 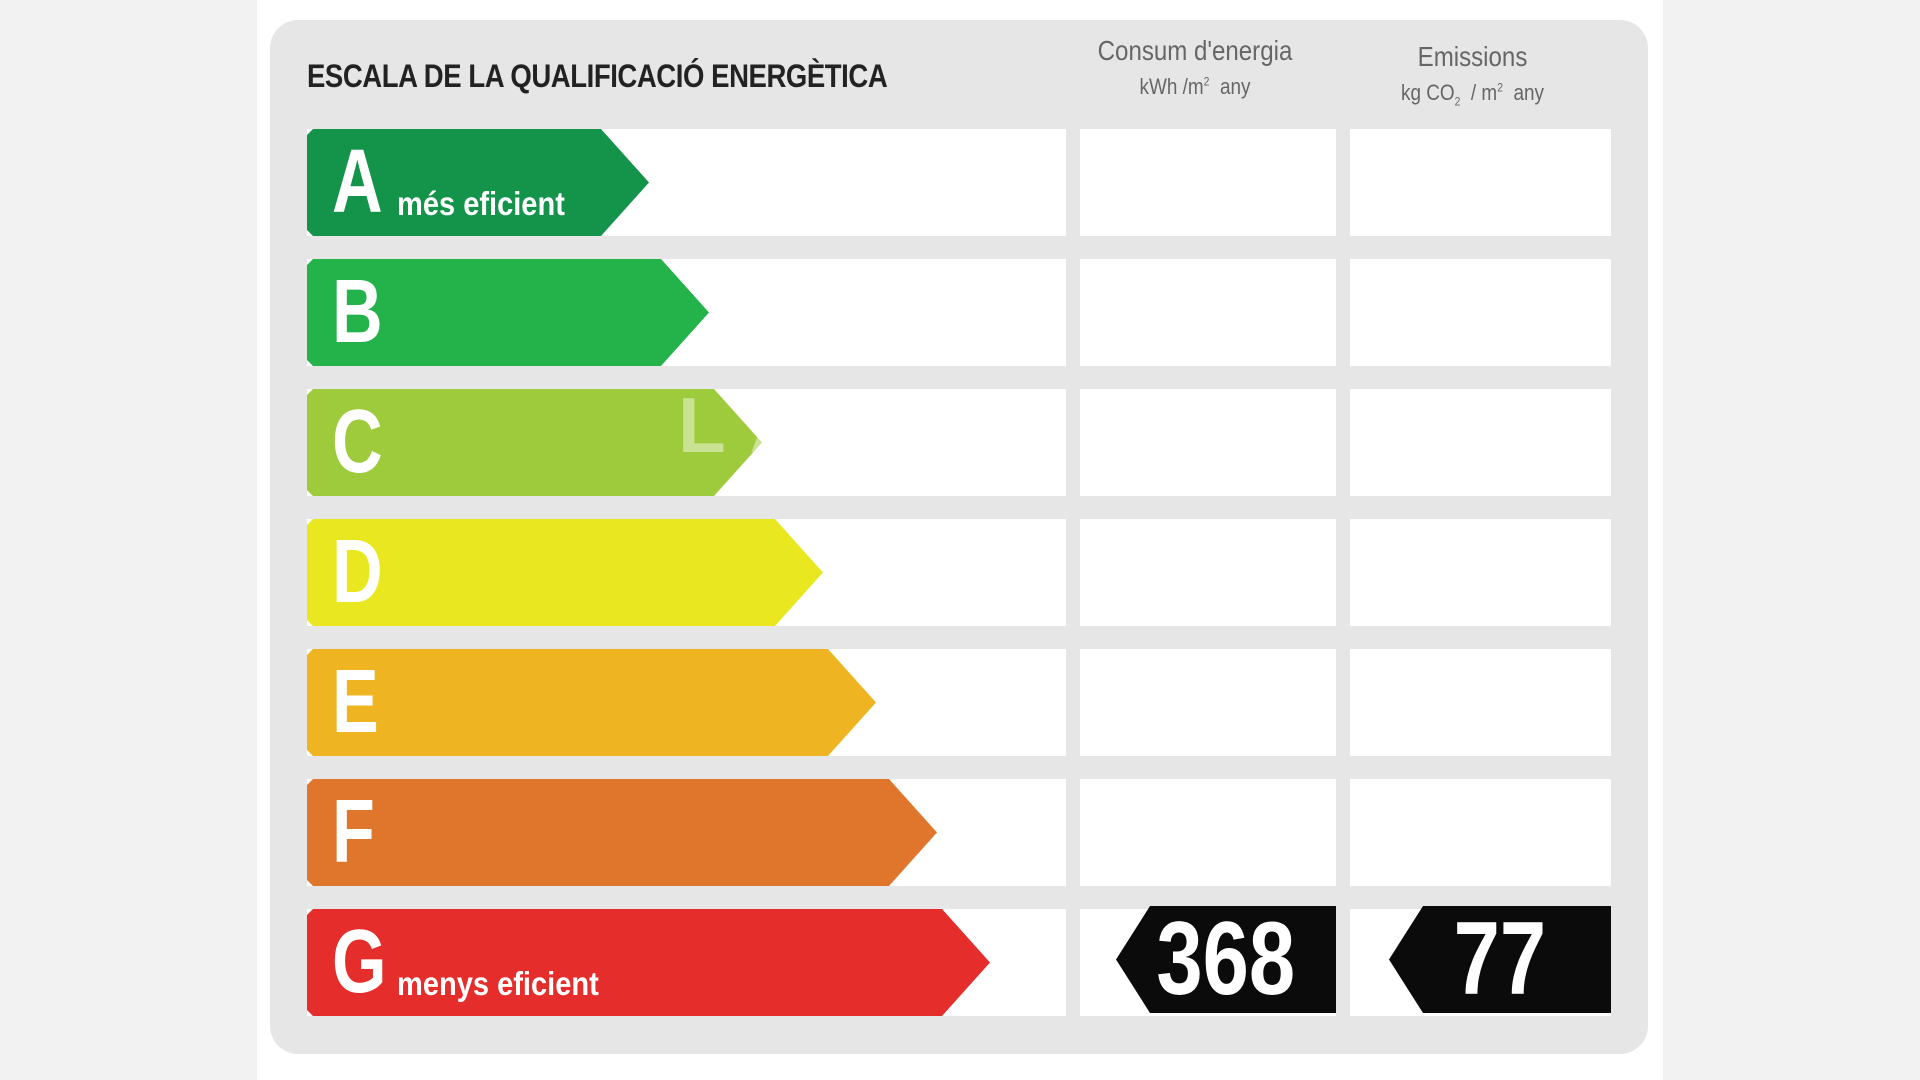 I want to click on rating-row-f: F, so click(x=686, y=832).